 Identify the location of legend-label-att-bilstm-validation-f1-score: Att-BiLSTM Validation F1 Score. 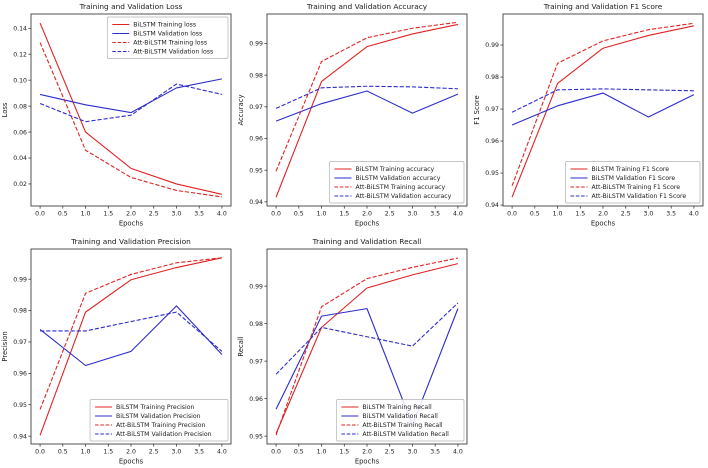
(639, 196).